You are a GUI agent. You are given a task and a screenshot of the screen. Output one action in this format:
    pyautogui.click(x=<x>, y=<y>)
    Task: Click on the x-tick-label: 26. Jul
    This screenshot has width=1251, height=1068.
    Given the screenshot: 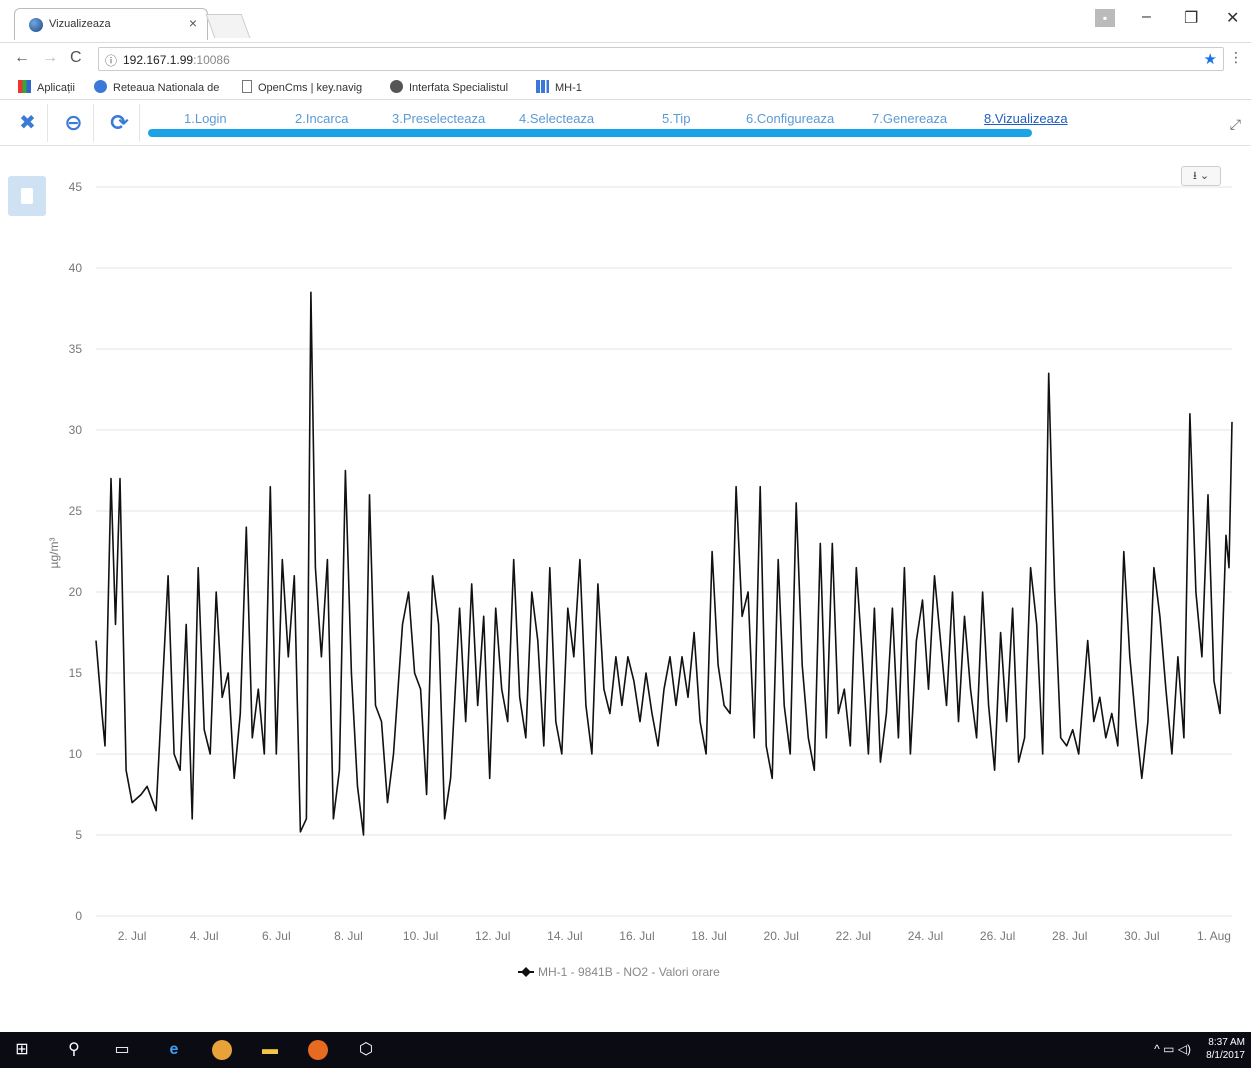 What is the action you would take?
    pyautogui.click(x=997, y=936)
    